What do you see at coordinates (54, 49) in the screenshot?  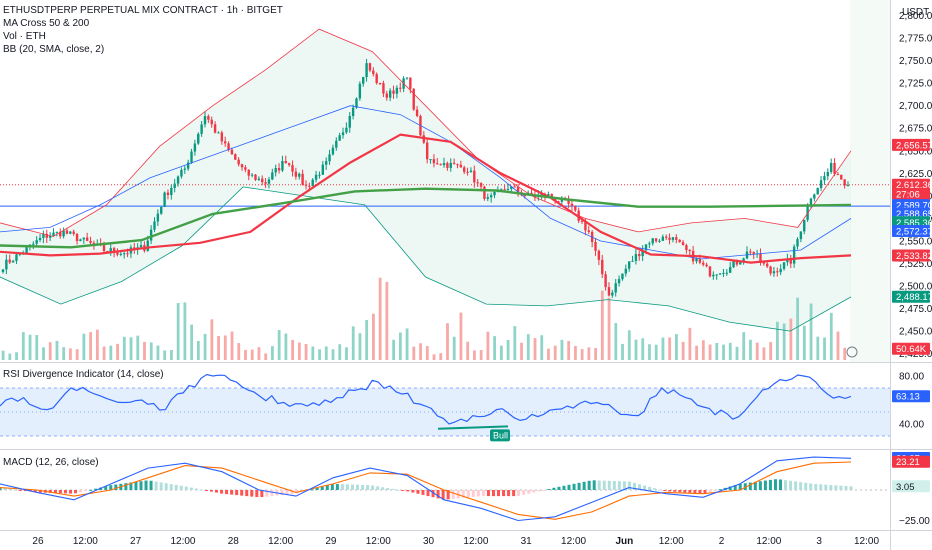 I see `indicator-bb: BB (20, SMA, close, 2)` at bounding box center [54, 49].